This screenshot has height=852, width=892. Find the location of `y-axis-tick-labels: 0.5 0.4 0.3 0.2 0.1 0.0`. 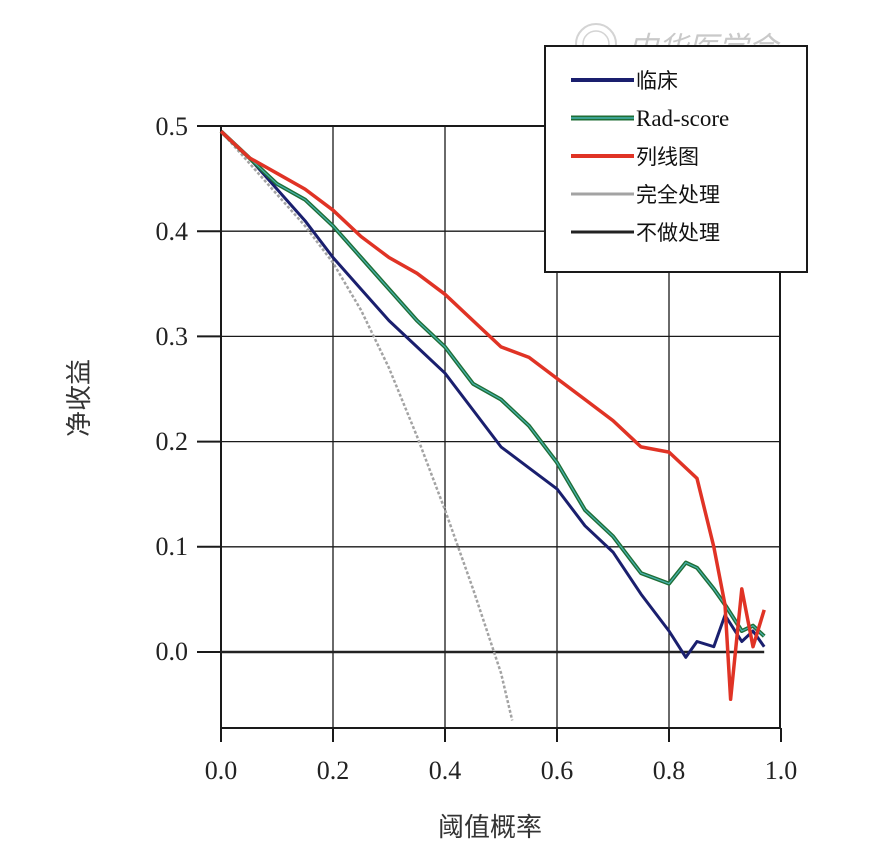

y-axis-tick-labels: 0.5 0.4 0.3 0.2 0.1 0.0 is located at coordinates (172, 389).